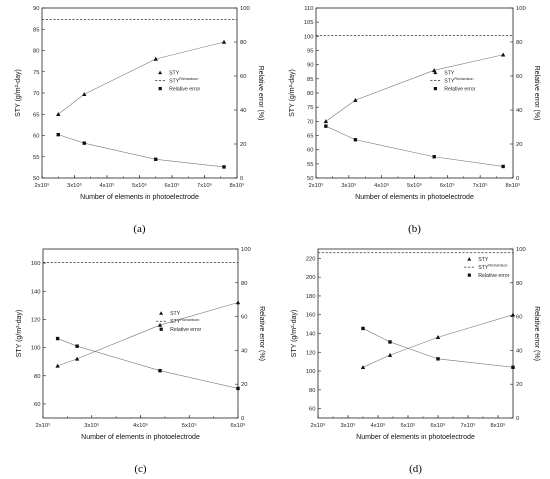 The width and height of the screenshot is (550, 479). What do you see at coordinates (139, 229) in the screenshot?
I see `panel-label: (a)` at bounding box center [139, 229].